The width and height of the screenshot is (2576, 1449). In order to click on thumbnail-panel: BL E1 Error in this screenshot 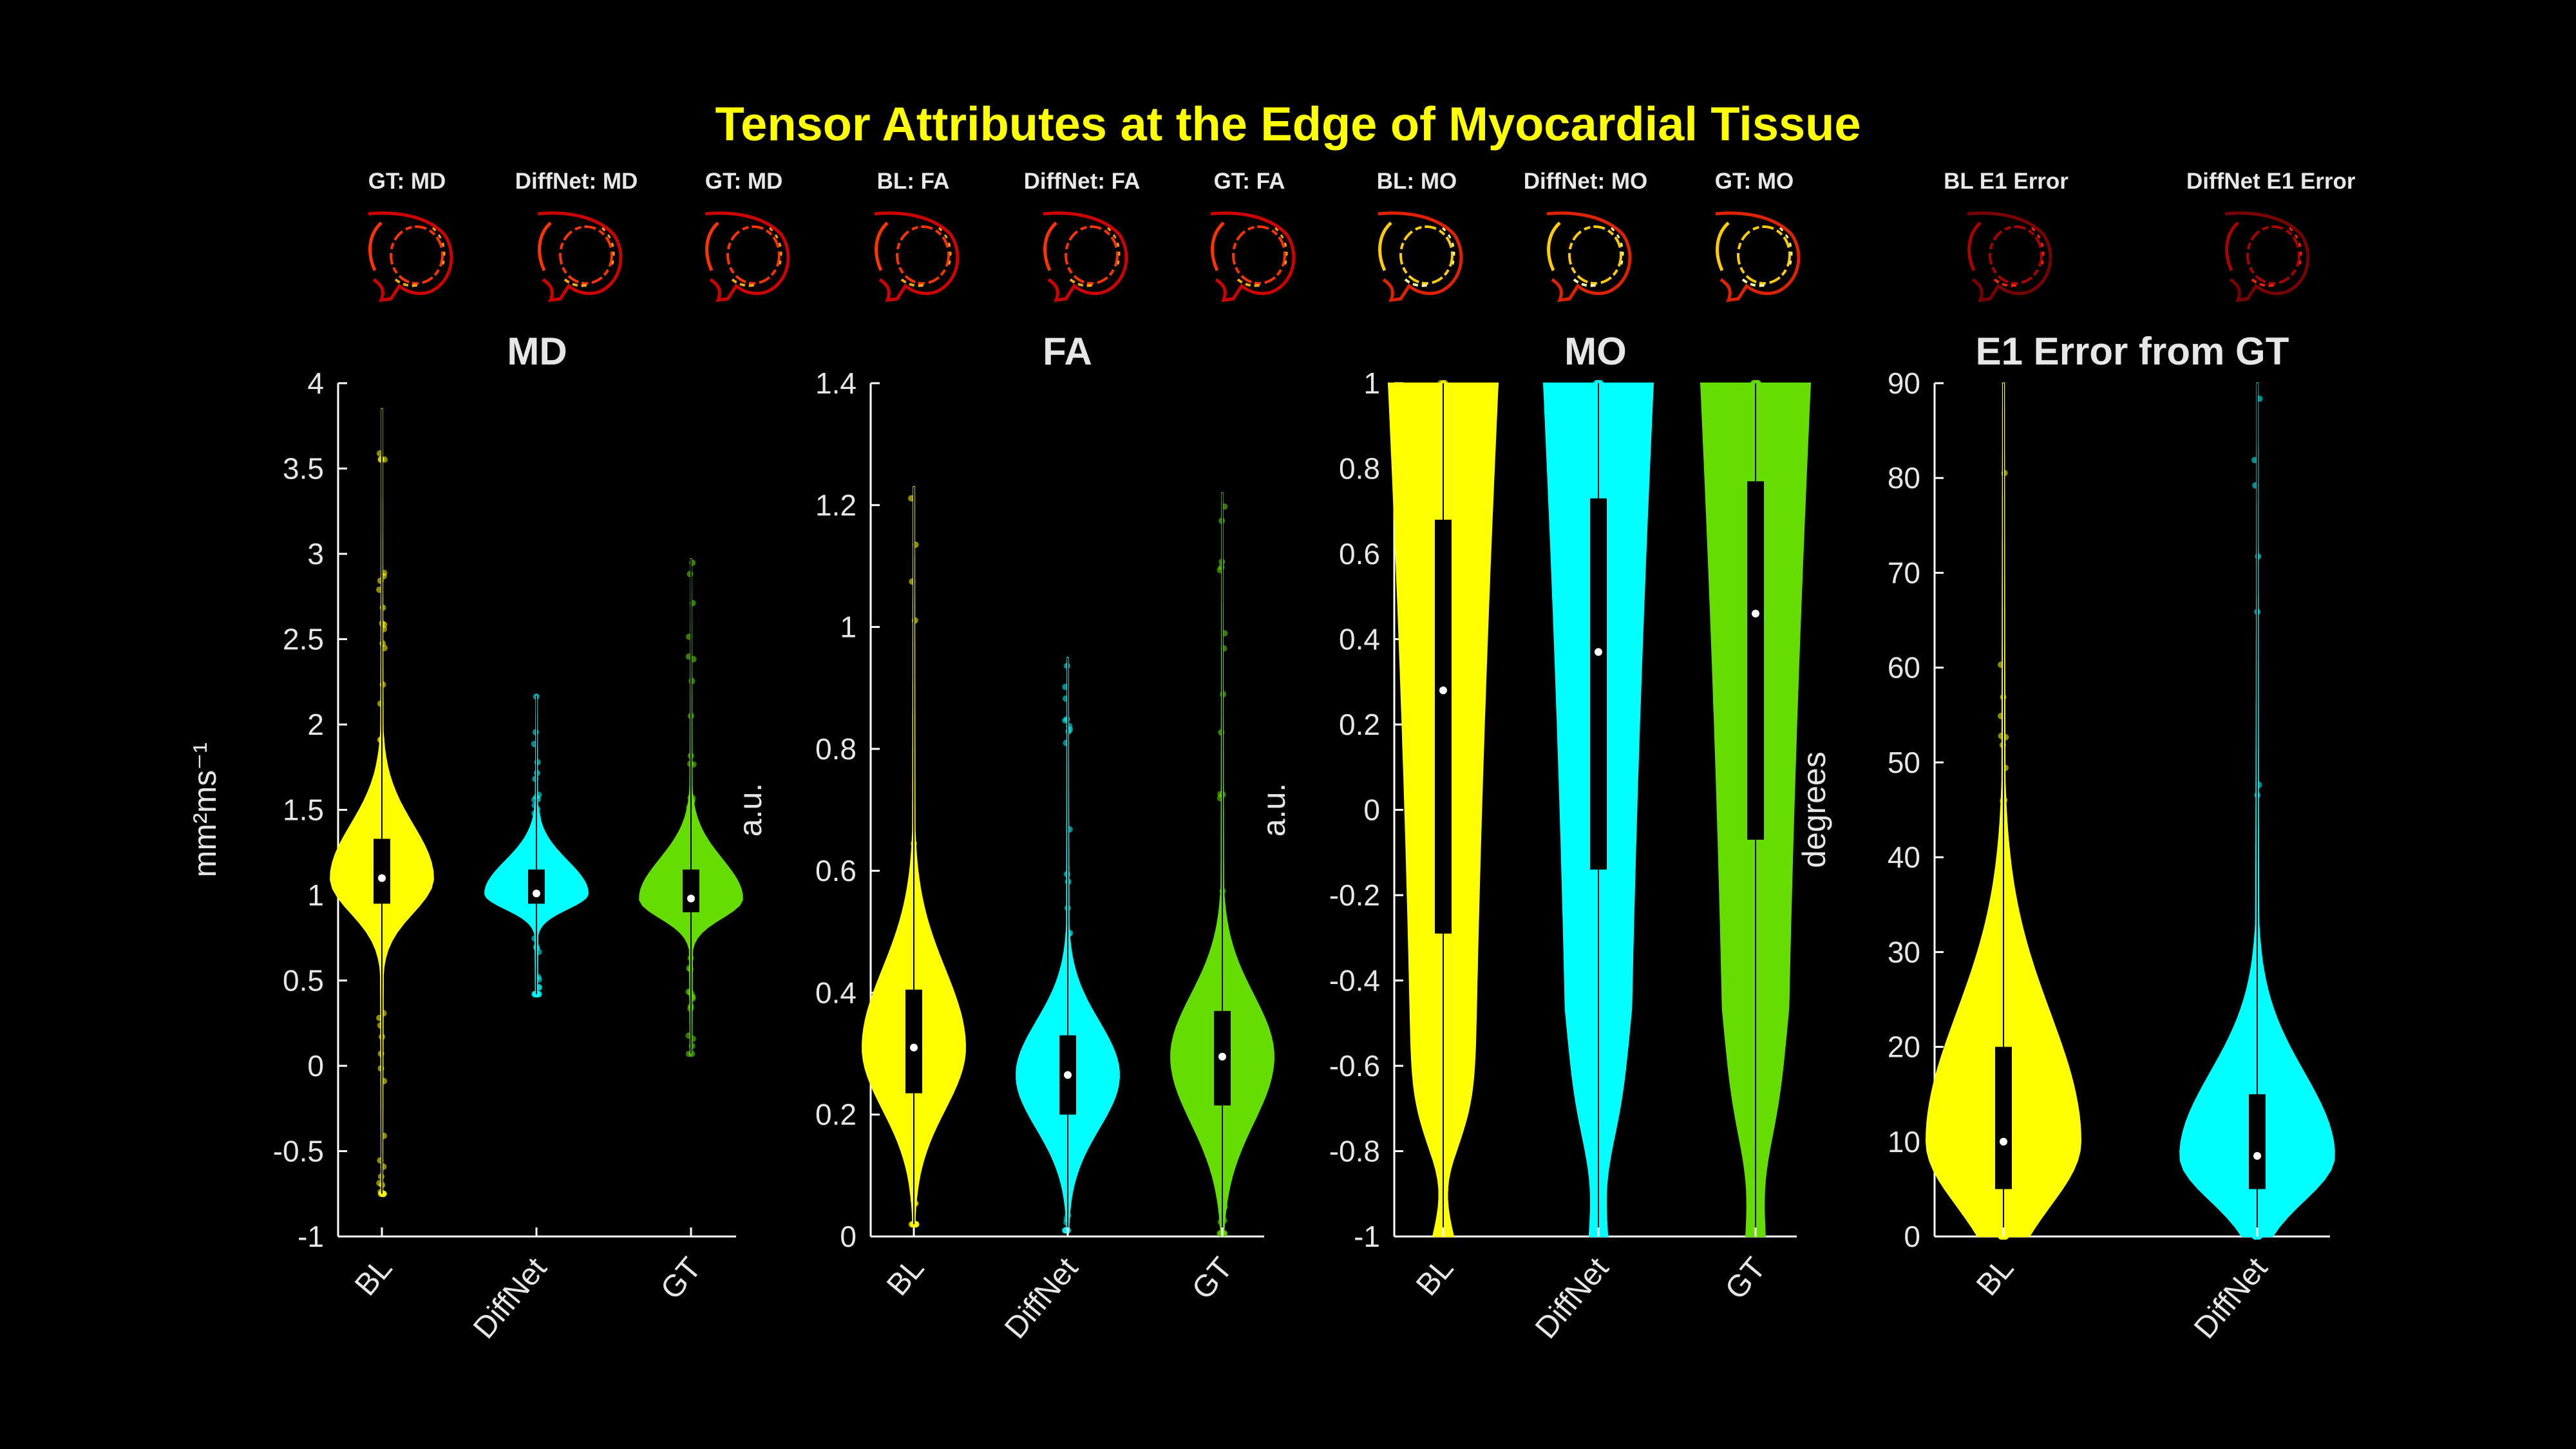, I will do `click(2006, 237)`.